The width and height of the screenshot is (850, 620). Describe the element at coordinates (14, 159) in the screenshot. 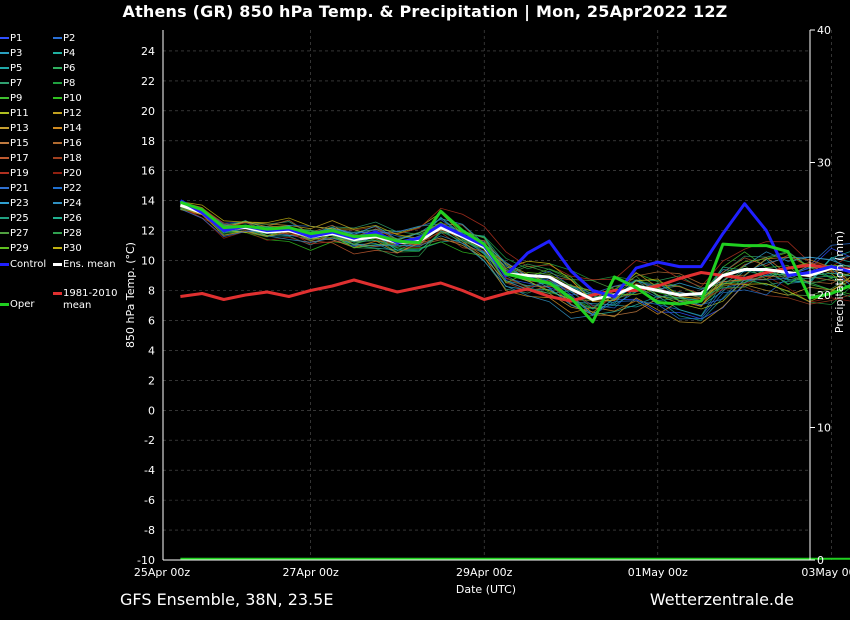

I see `legend-item: P17` at that location.